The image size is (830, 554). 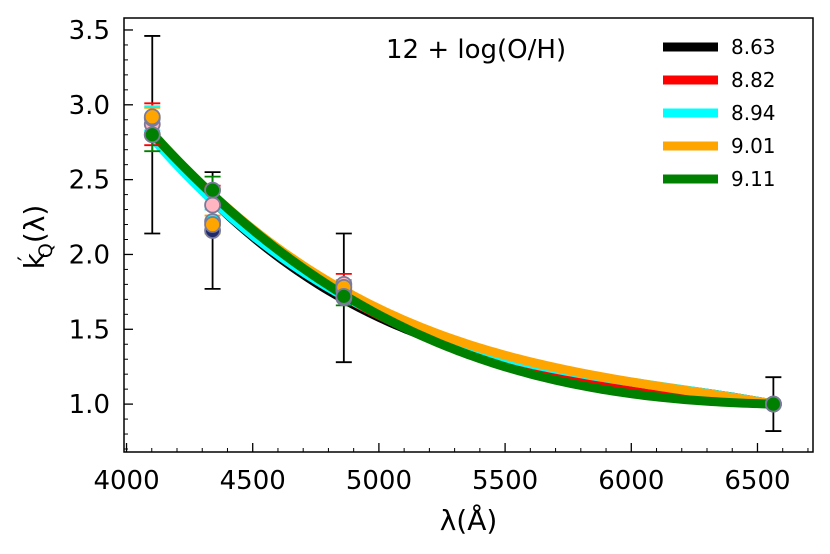 I want to click on y-tick-label: 3.5, so click(x=89, y=31).